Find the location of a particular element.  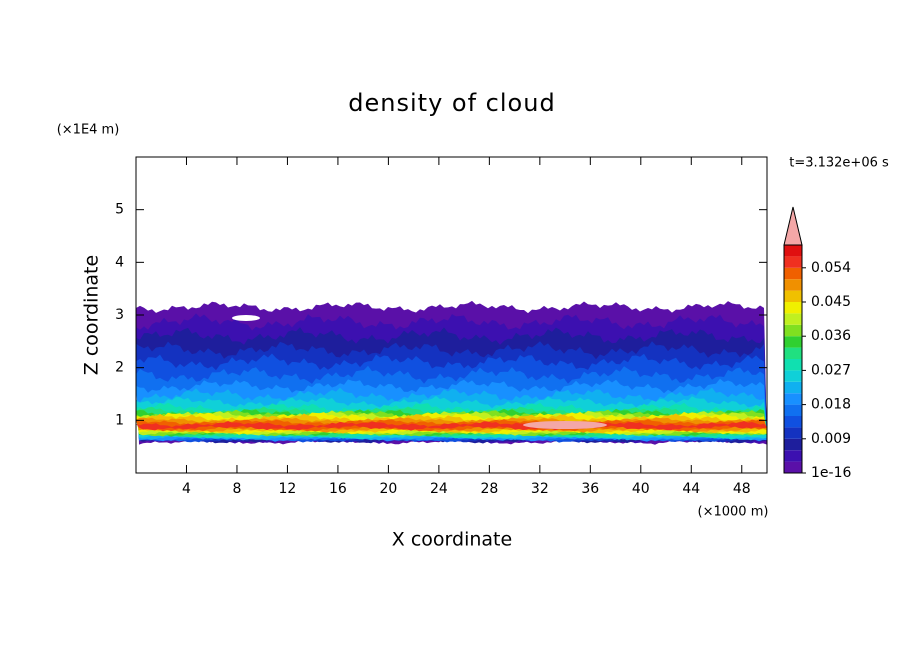

y-tick-label: 2 is located at coordinates (119, 368).